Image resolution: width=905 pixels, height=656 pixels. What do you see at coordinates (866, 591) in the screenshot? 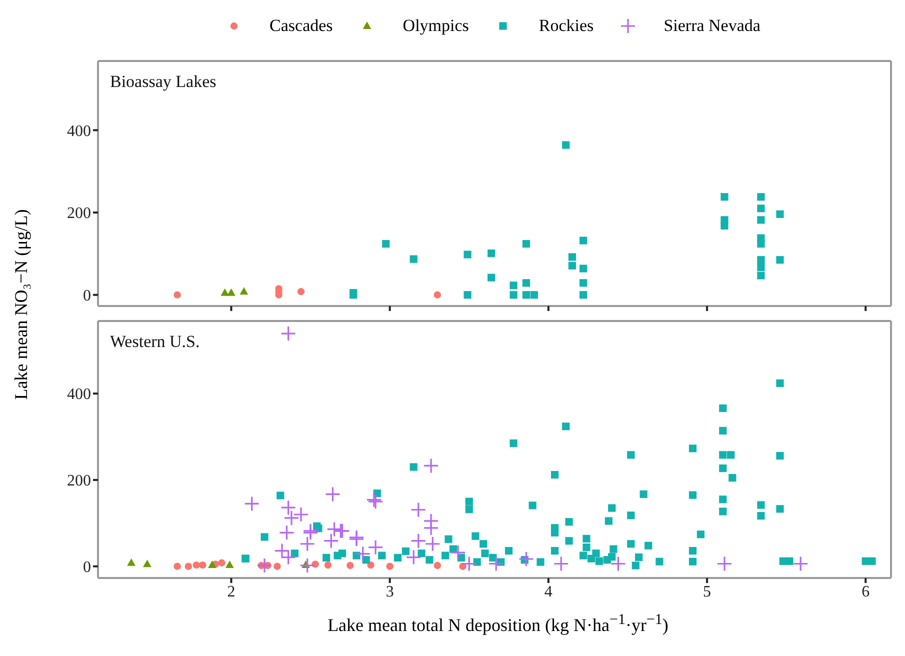
I see `x-tick-label: 6` at bounding box center [866, 591].